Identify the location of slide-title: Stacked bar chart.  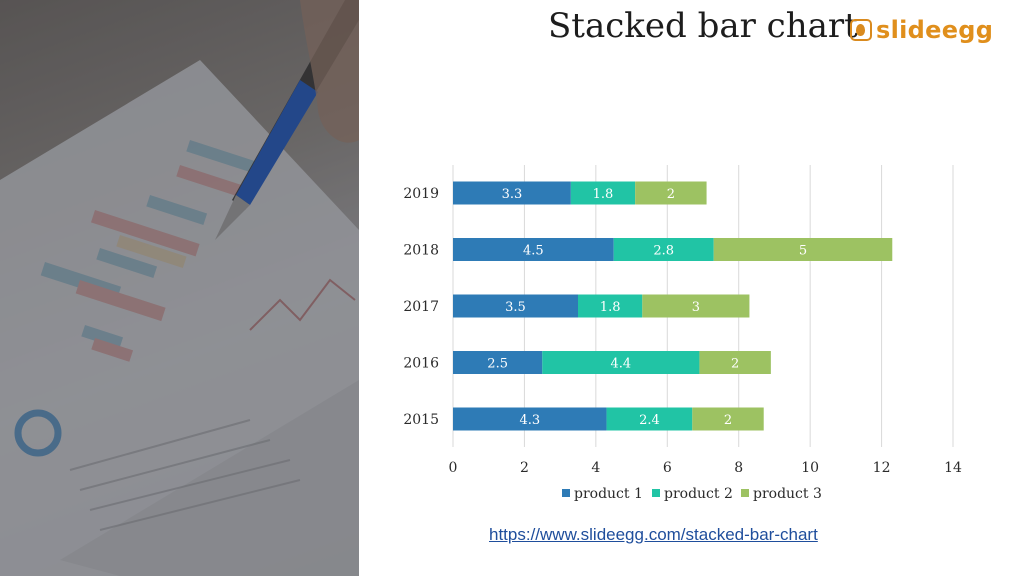
(703, 26).